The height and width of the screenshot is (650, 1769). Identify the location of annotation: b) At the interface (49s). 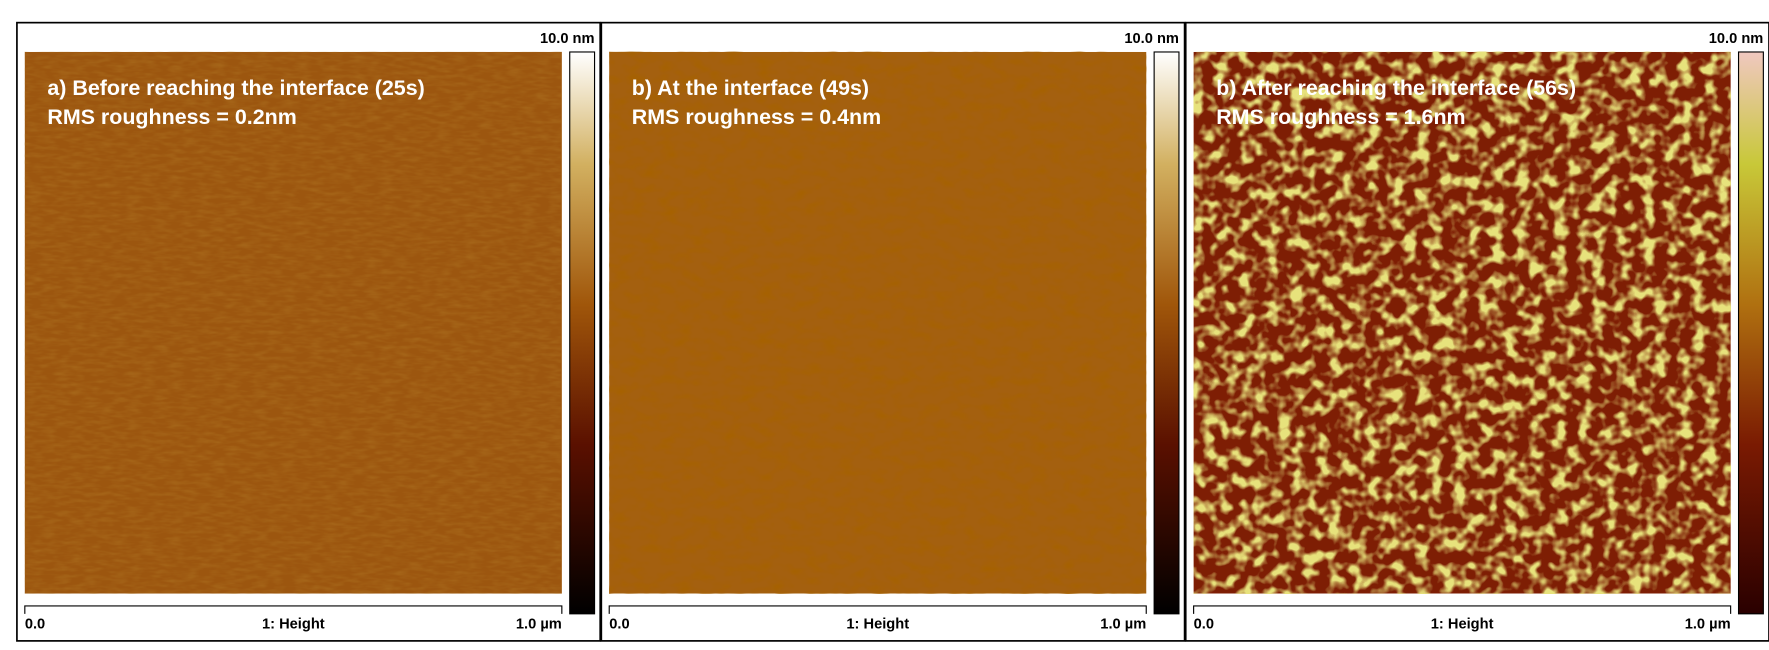
(750, 88).